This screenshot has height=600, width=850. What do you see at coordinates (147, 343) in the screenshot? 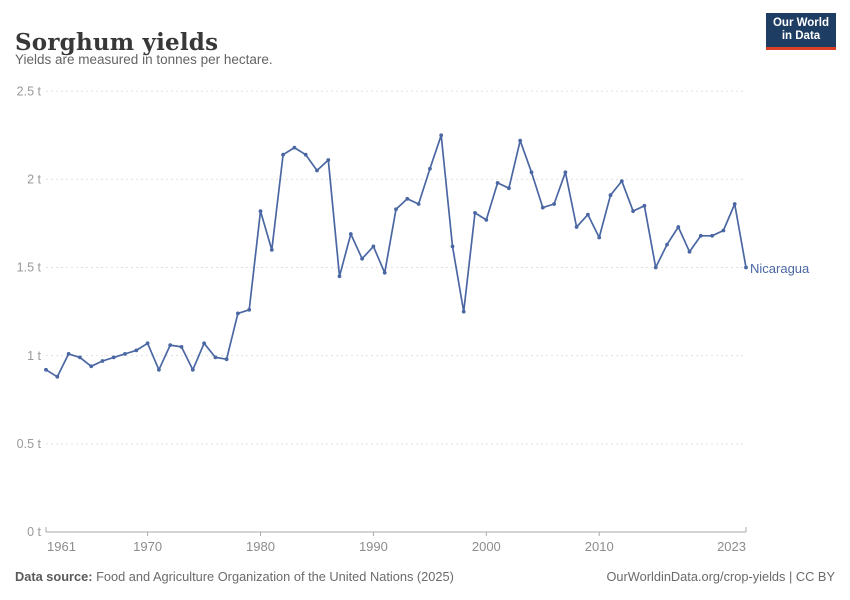
I see `data-point-1970` at bounding box center [147, 343].